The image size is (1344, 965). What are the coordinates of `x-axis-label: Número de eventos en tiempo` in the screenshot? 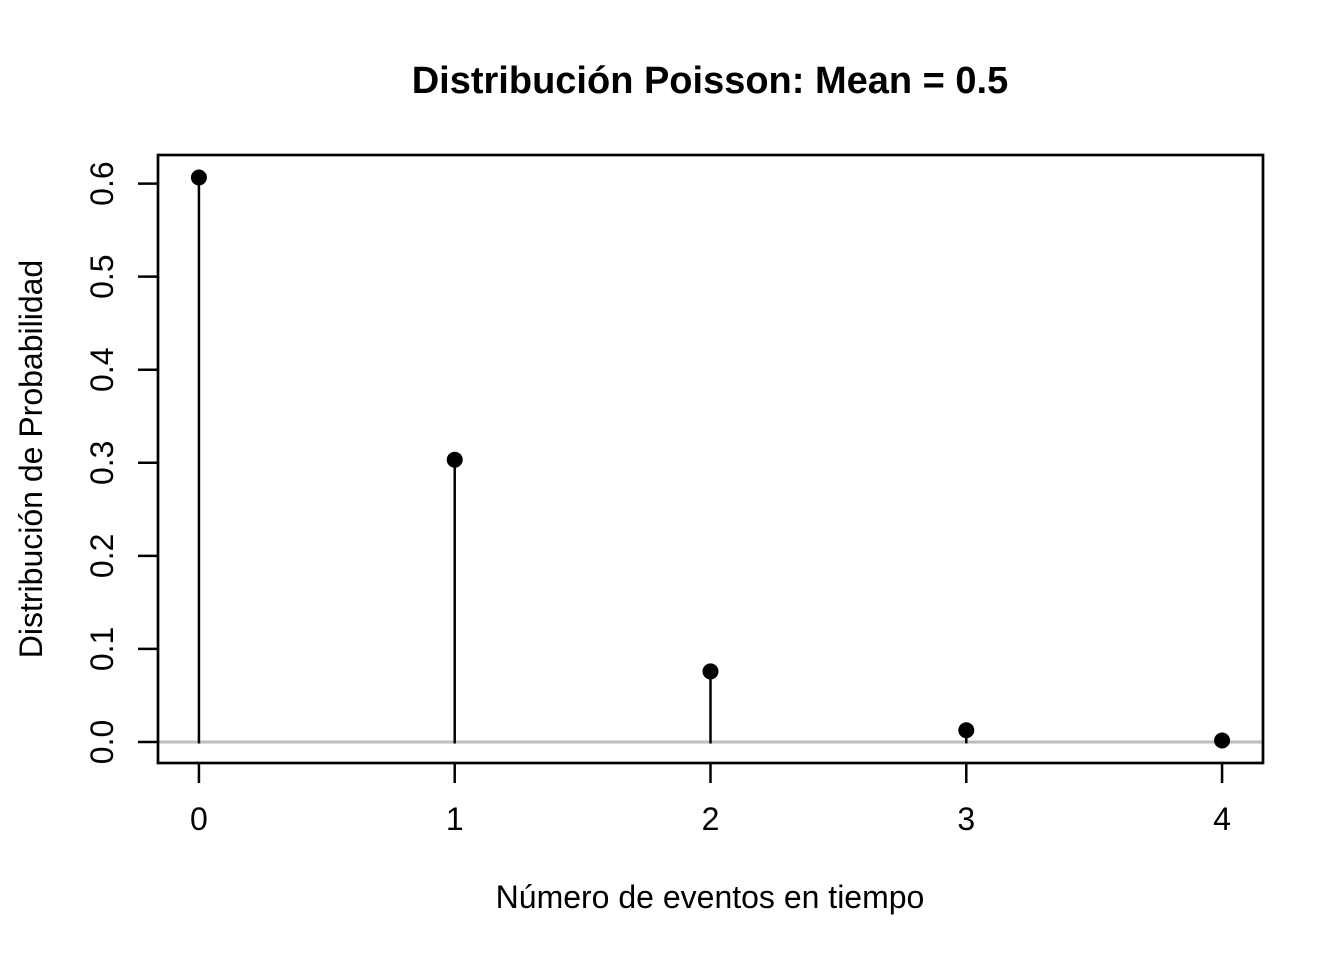 It's located at (710, 897).